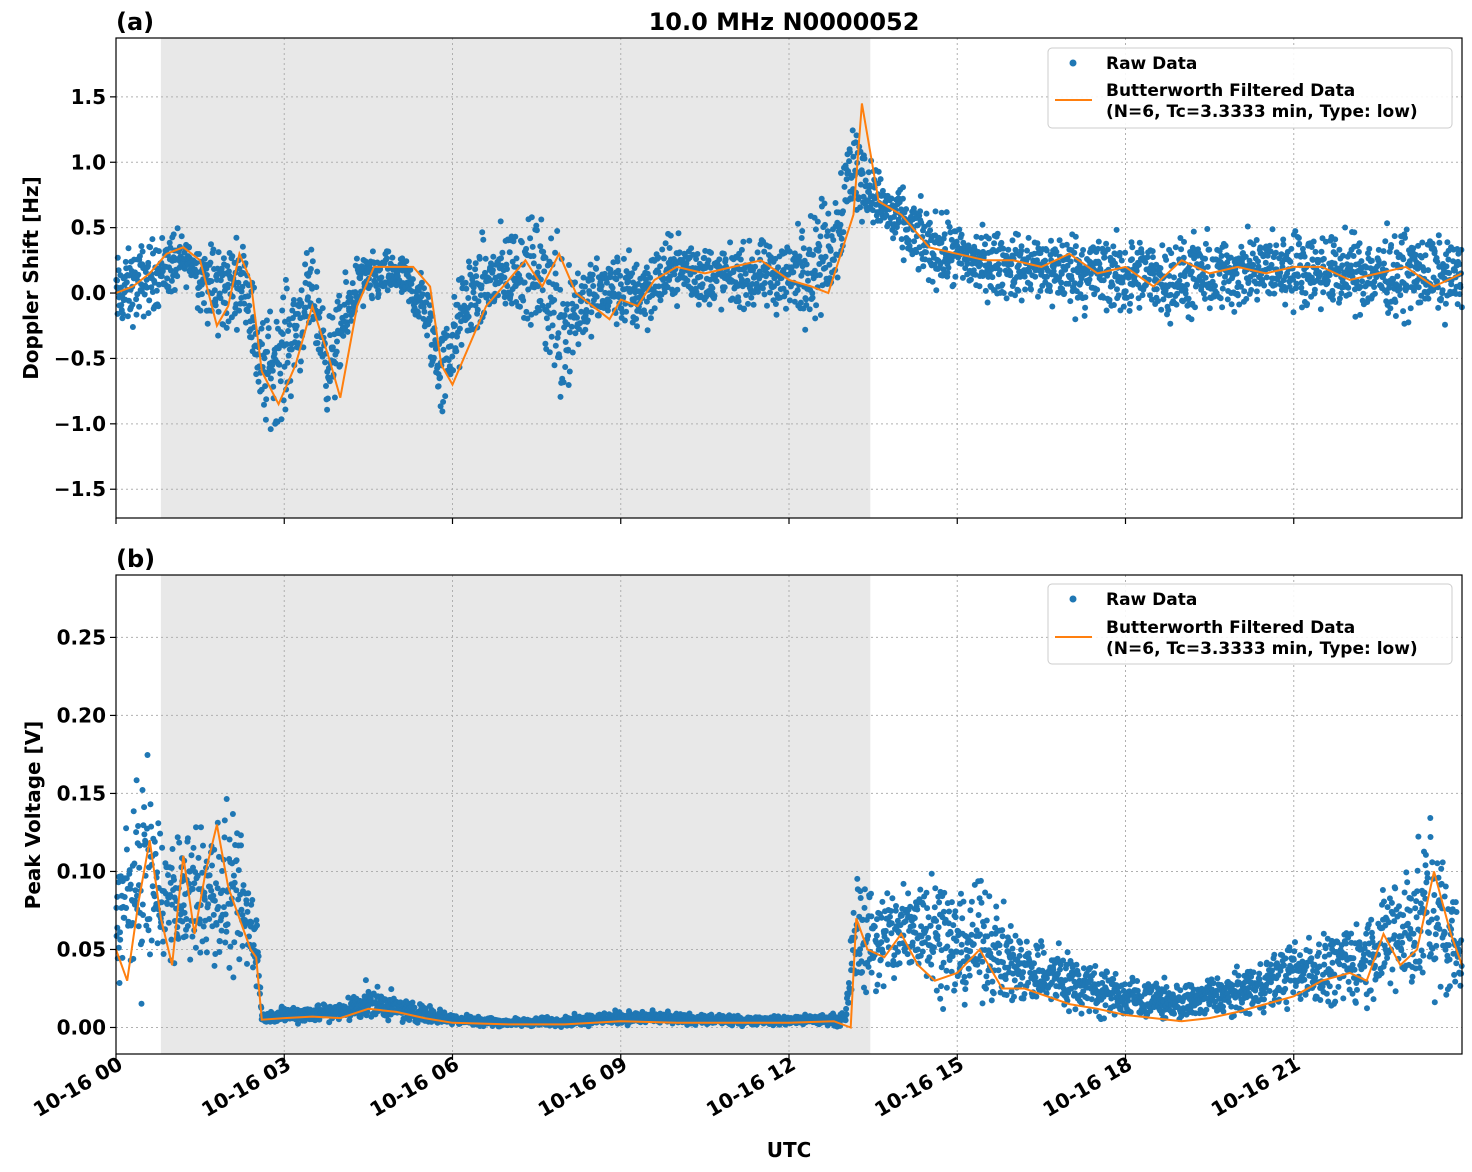 Image resolution: width=1472 pixels, height=1172 pixels. I want to click on panel-a-y-tick-label: 1.5, so click(88, 97).